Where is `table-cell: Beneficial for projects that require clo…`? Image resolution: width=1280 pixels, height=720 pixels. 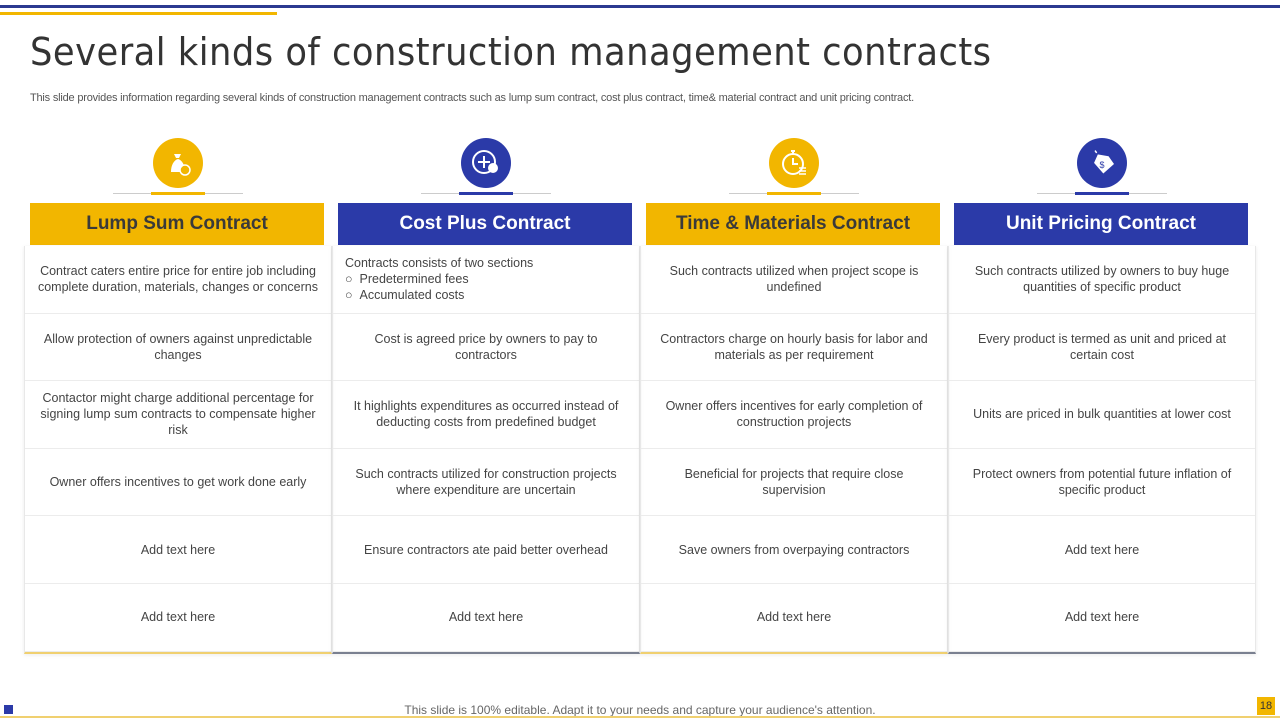
table-cell: Beneficial for projects that require clo… is located at coordinates (794, 483).